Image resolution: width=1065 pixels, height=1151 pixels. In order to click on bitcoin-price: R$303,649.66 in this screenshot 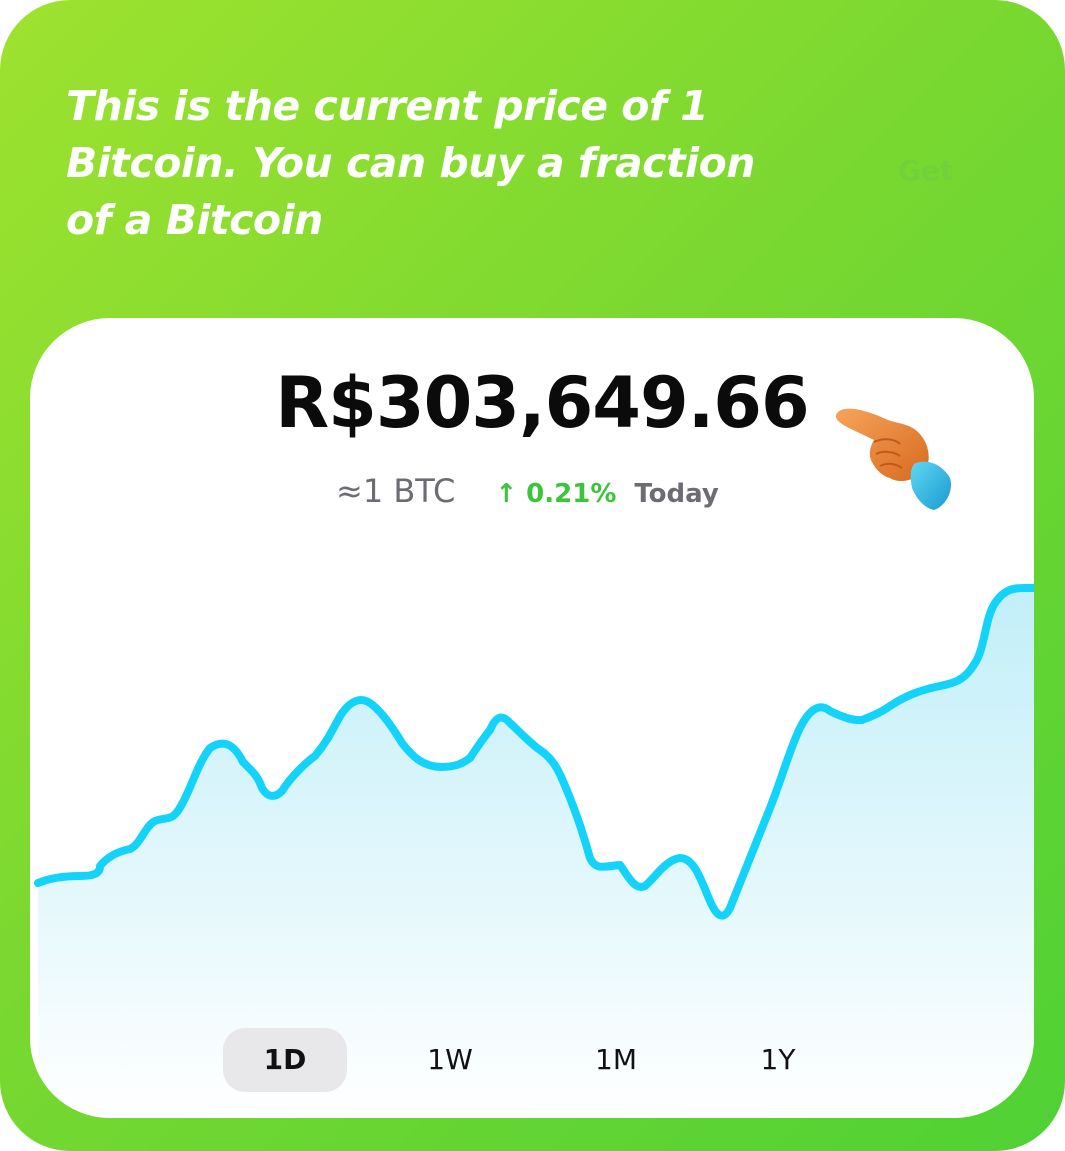, I will do `click(542, 403)`.